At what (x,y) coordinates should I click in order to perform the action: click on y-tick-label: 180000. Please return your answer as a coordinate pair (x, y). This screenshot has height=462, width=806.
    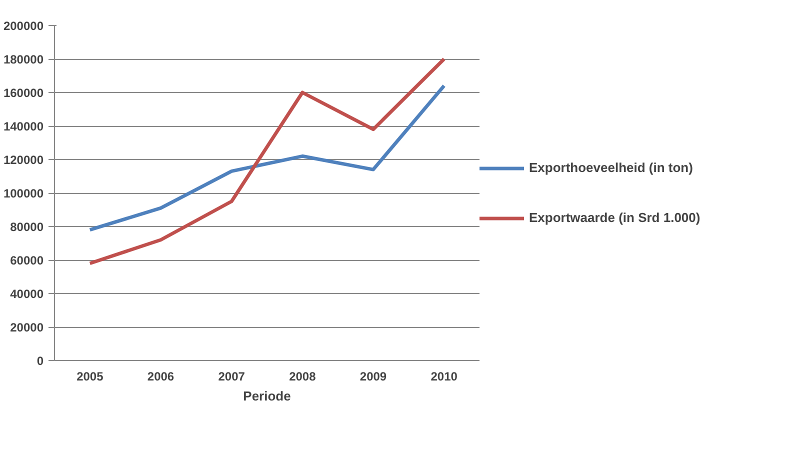
    Looking at the image, I should click on (23, 59).